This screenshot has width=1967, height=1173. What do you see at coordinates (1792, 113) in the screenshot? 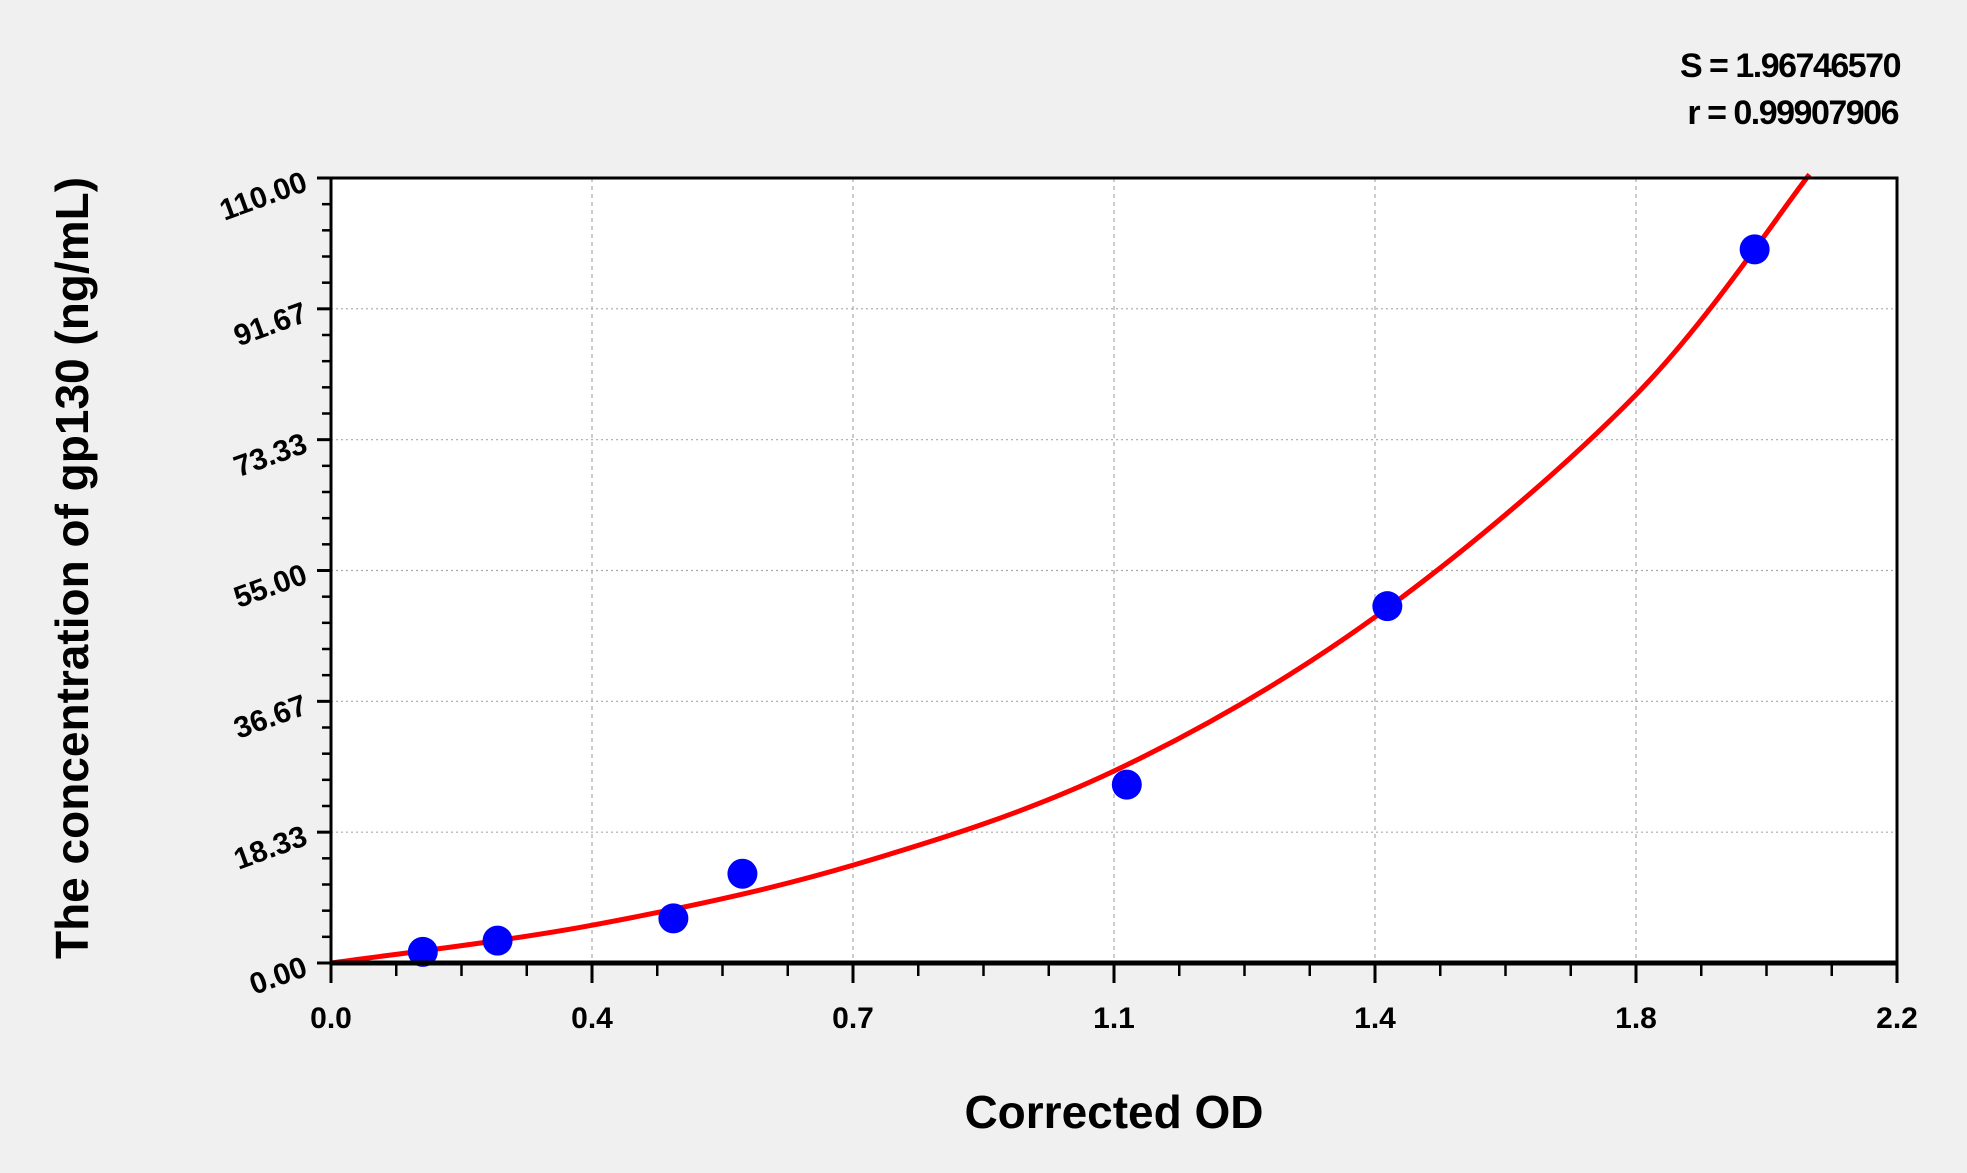
I see `stat-r: r = 0.99907906` at bounding box center [1792, 113].